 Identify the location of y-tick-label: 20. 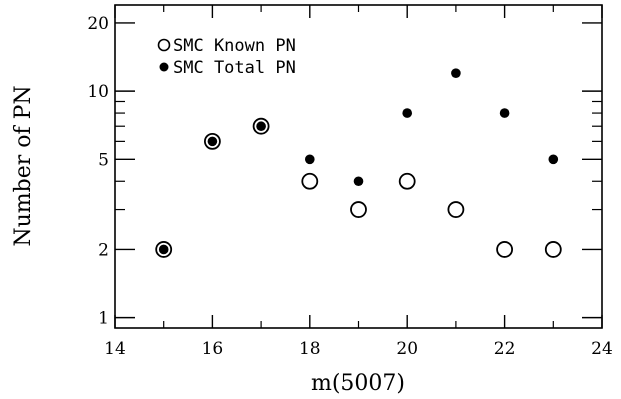
(98, 24).